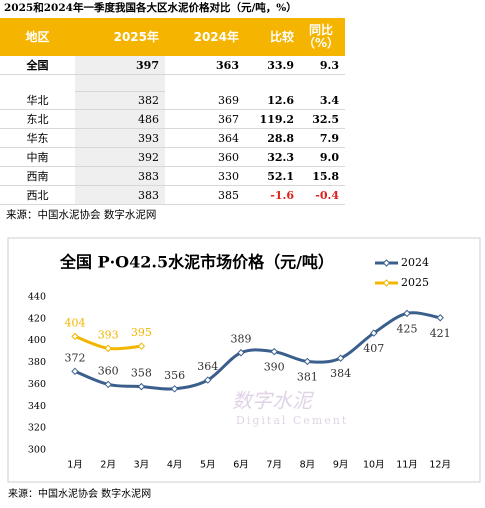  Describe the element at coordinates (37, 119) in the screenshot. I see `region-cell: 东北` at that location.